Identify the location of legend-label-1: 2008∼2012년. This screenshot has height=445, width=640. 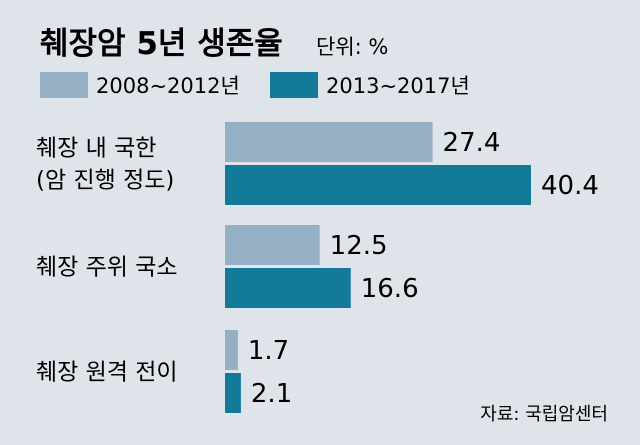
(168, 86).